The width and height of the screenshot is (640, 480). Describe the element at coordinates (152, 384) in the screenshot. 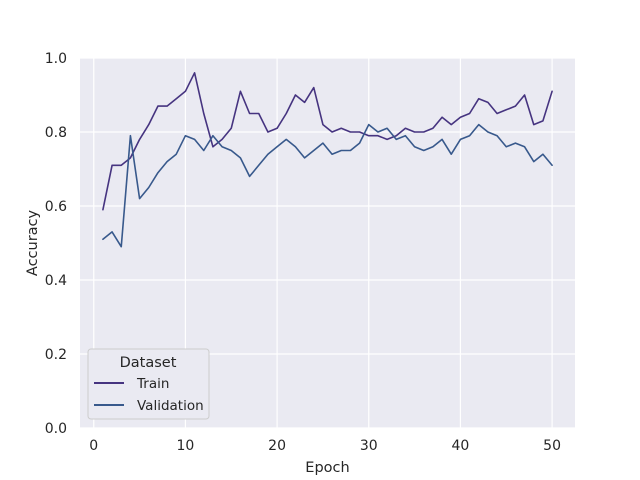

I see `legend-label-train: Train` at that location.